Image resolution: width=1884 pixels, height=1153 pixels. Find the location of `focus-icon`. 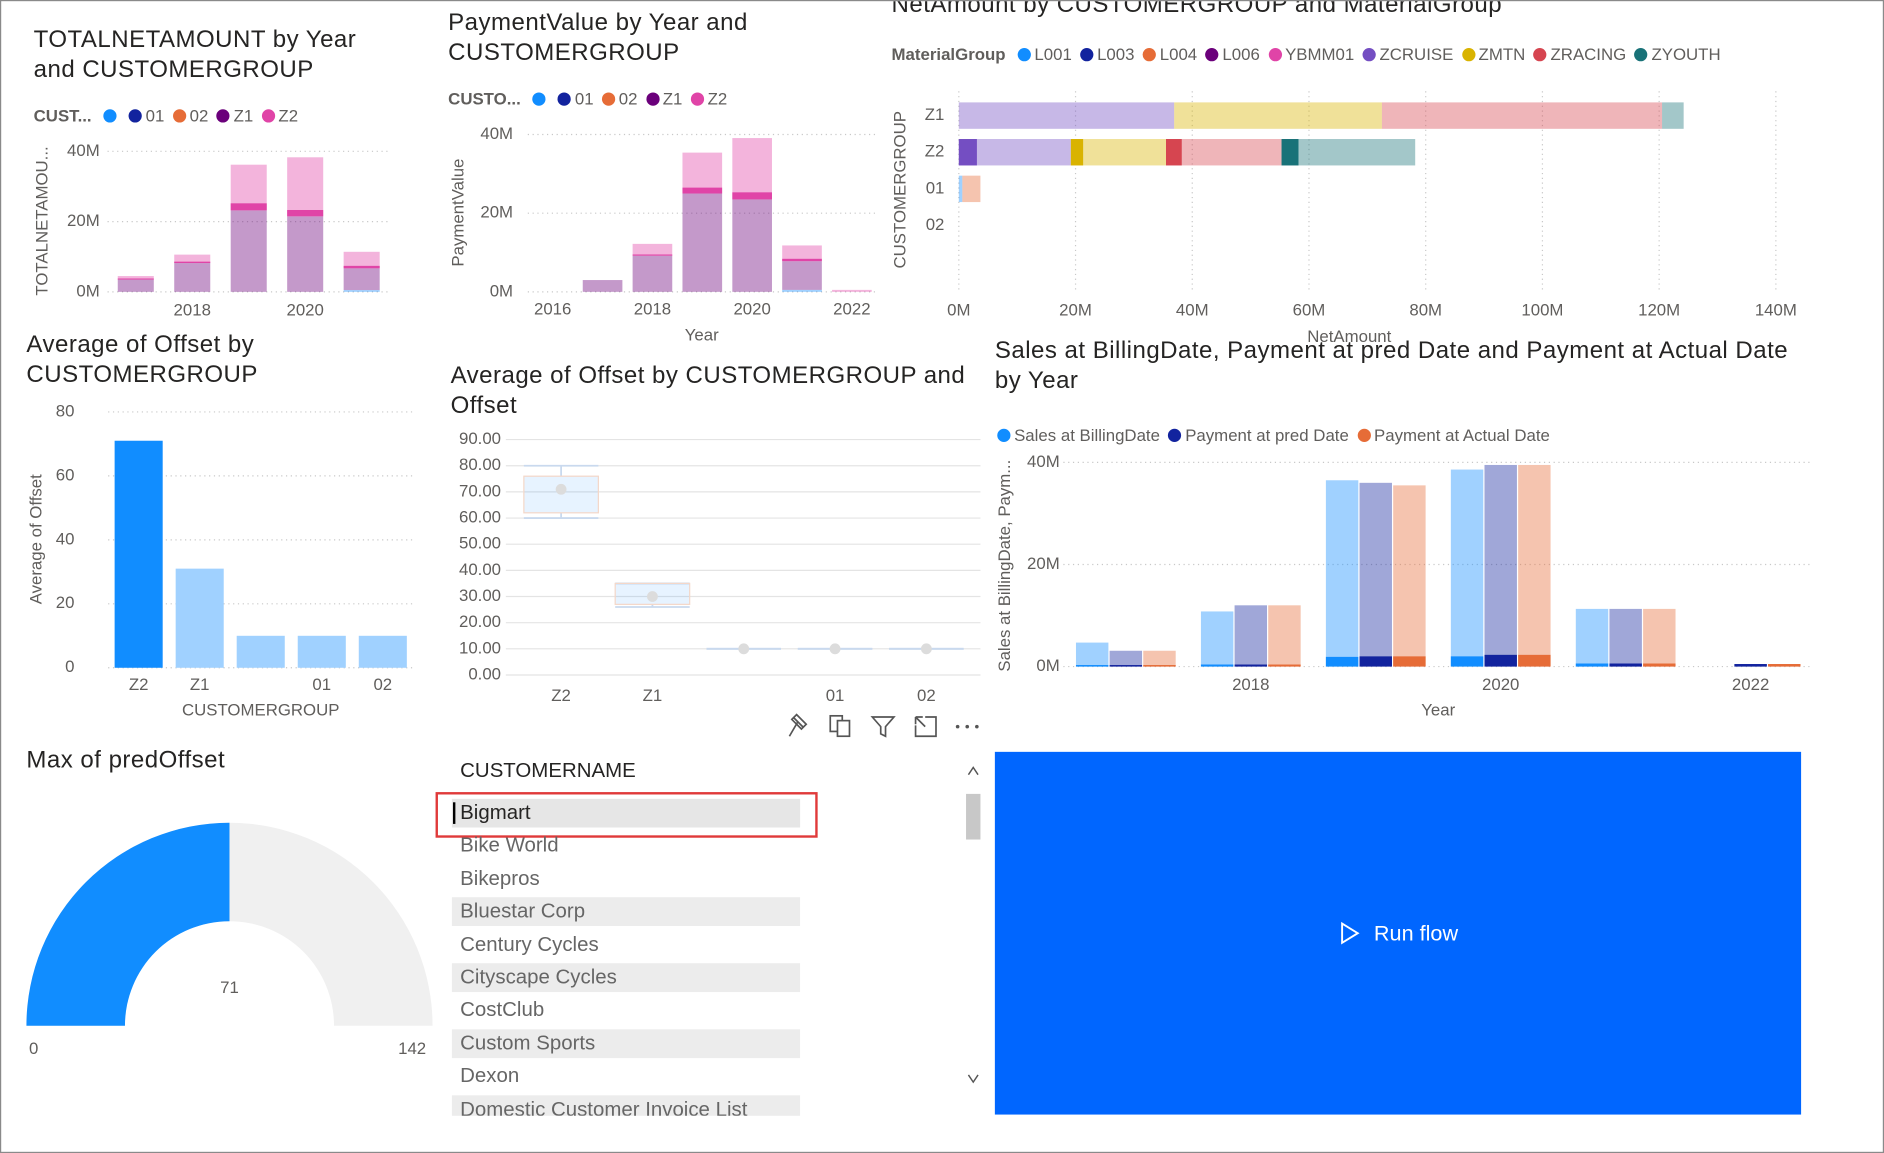

focus-icon is located at coordinates (925, 727).